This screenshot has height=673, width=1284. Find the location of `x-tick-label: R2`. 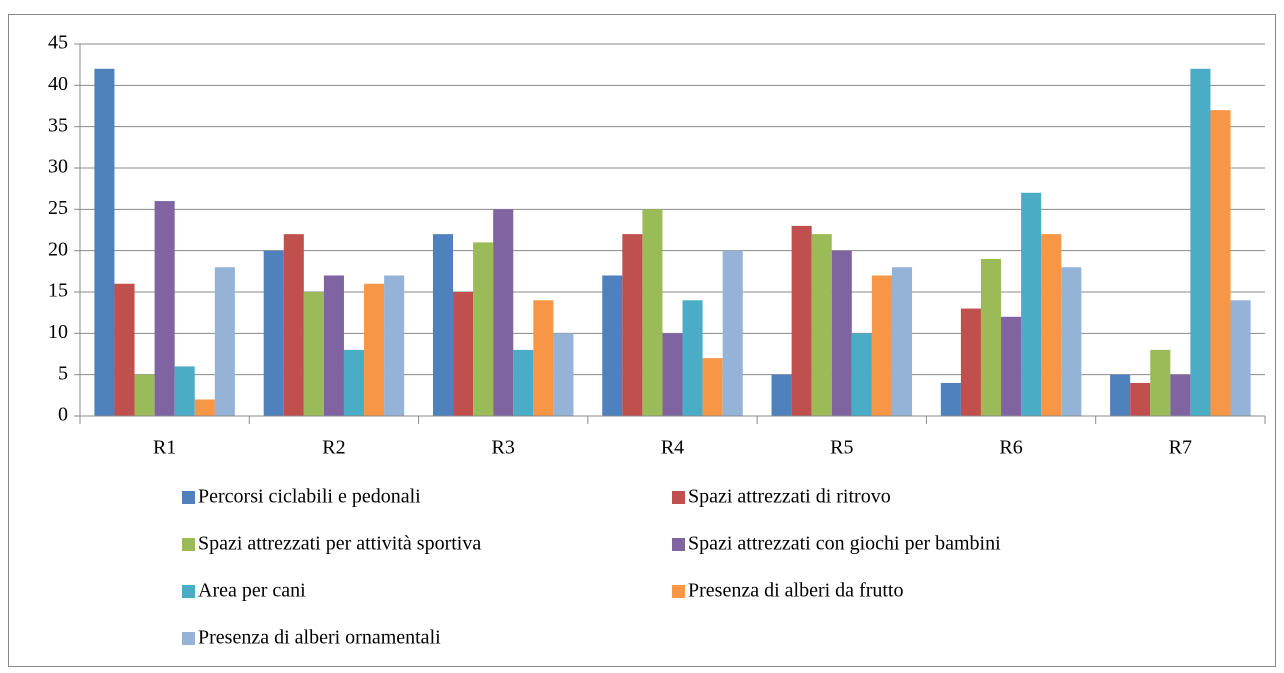

x-tick-label: R2 is located at coordinates (333, 448).